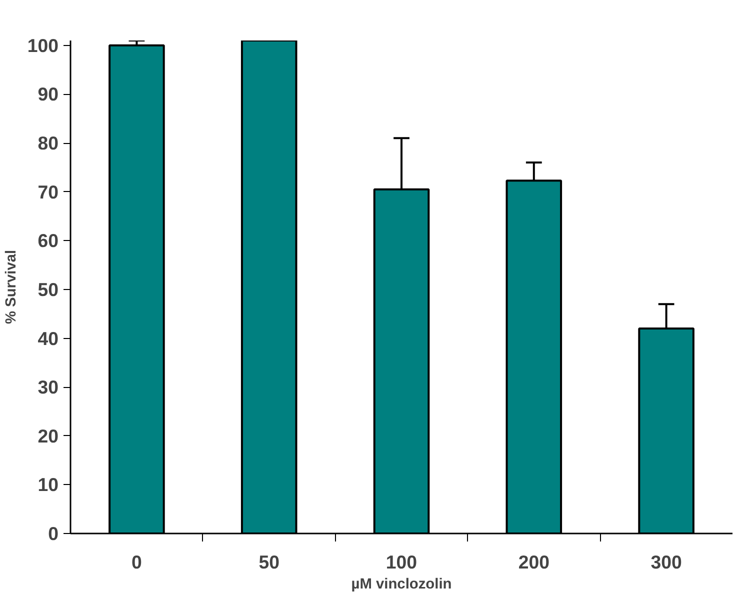 The image size is (747, 602). I want to click on x-tick-label: 0, so click(137, 562).